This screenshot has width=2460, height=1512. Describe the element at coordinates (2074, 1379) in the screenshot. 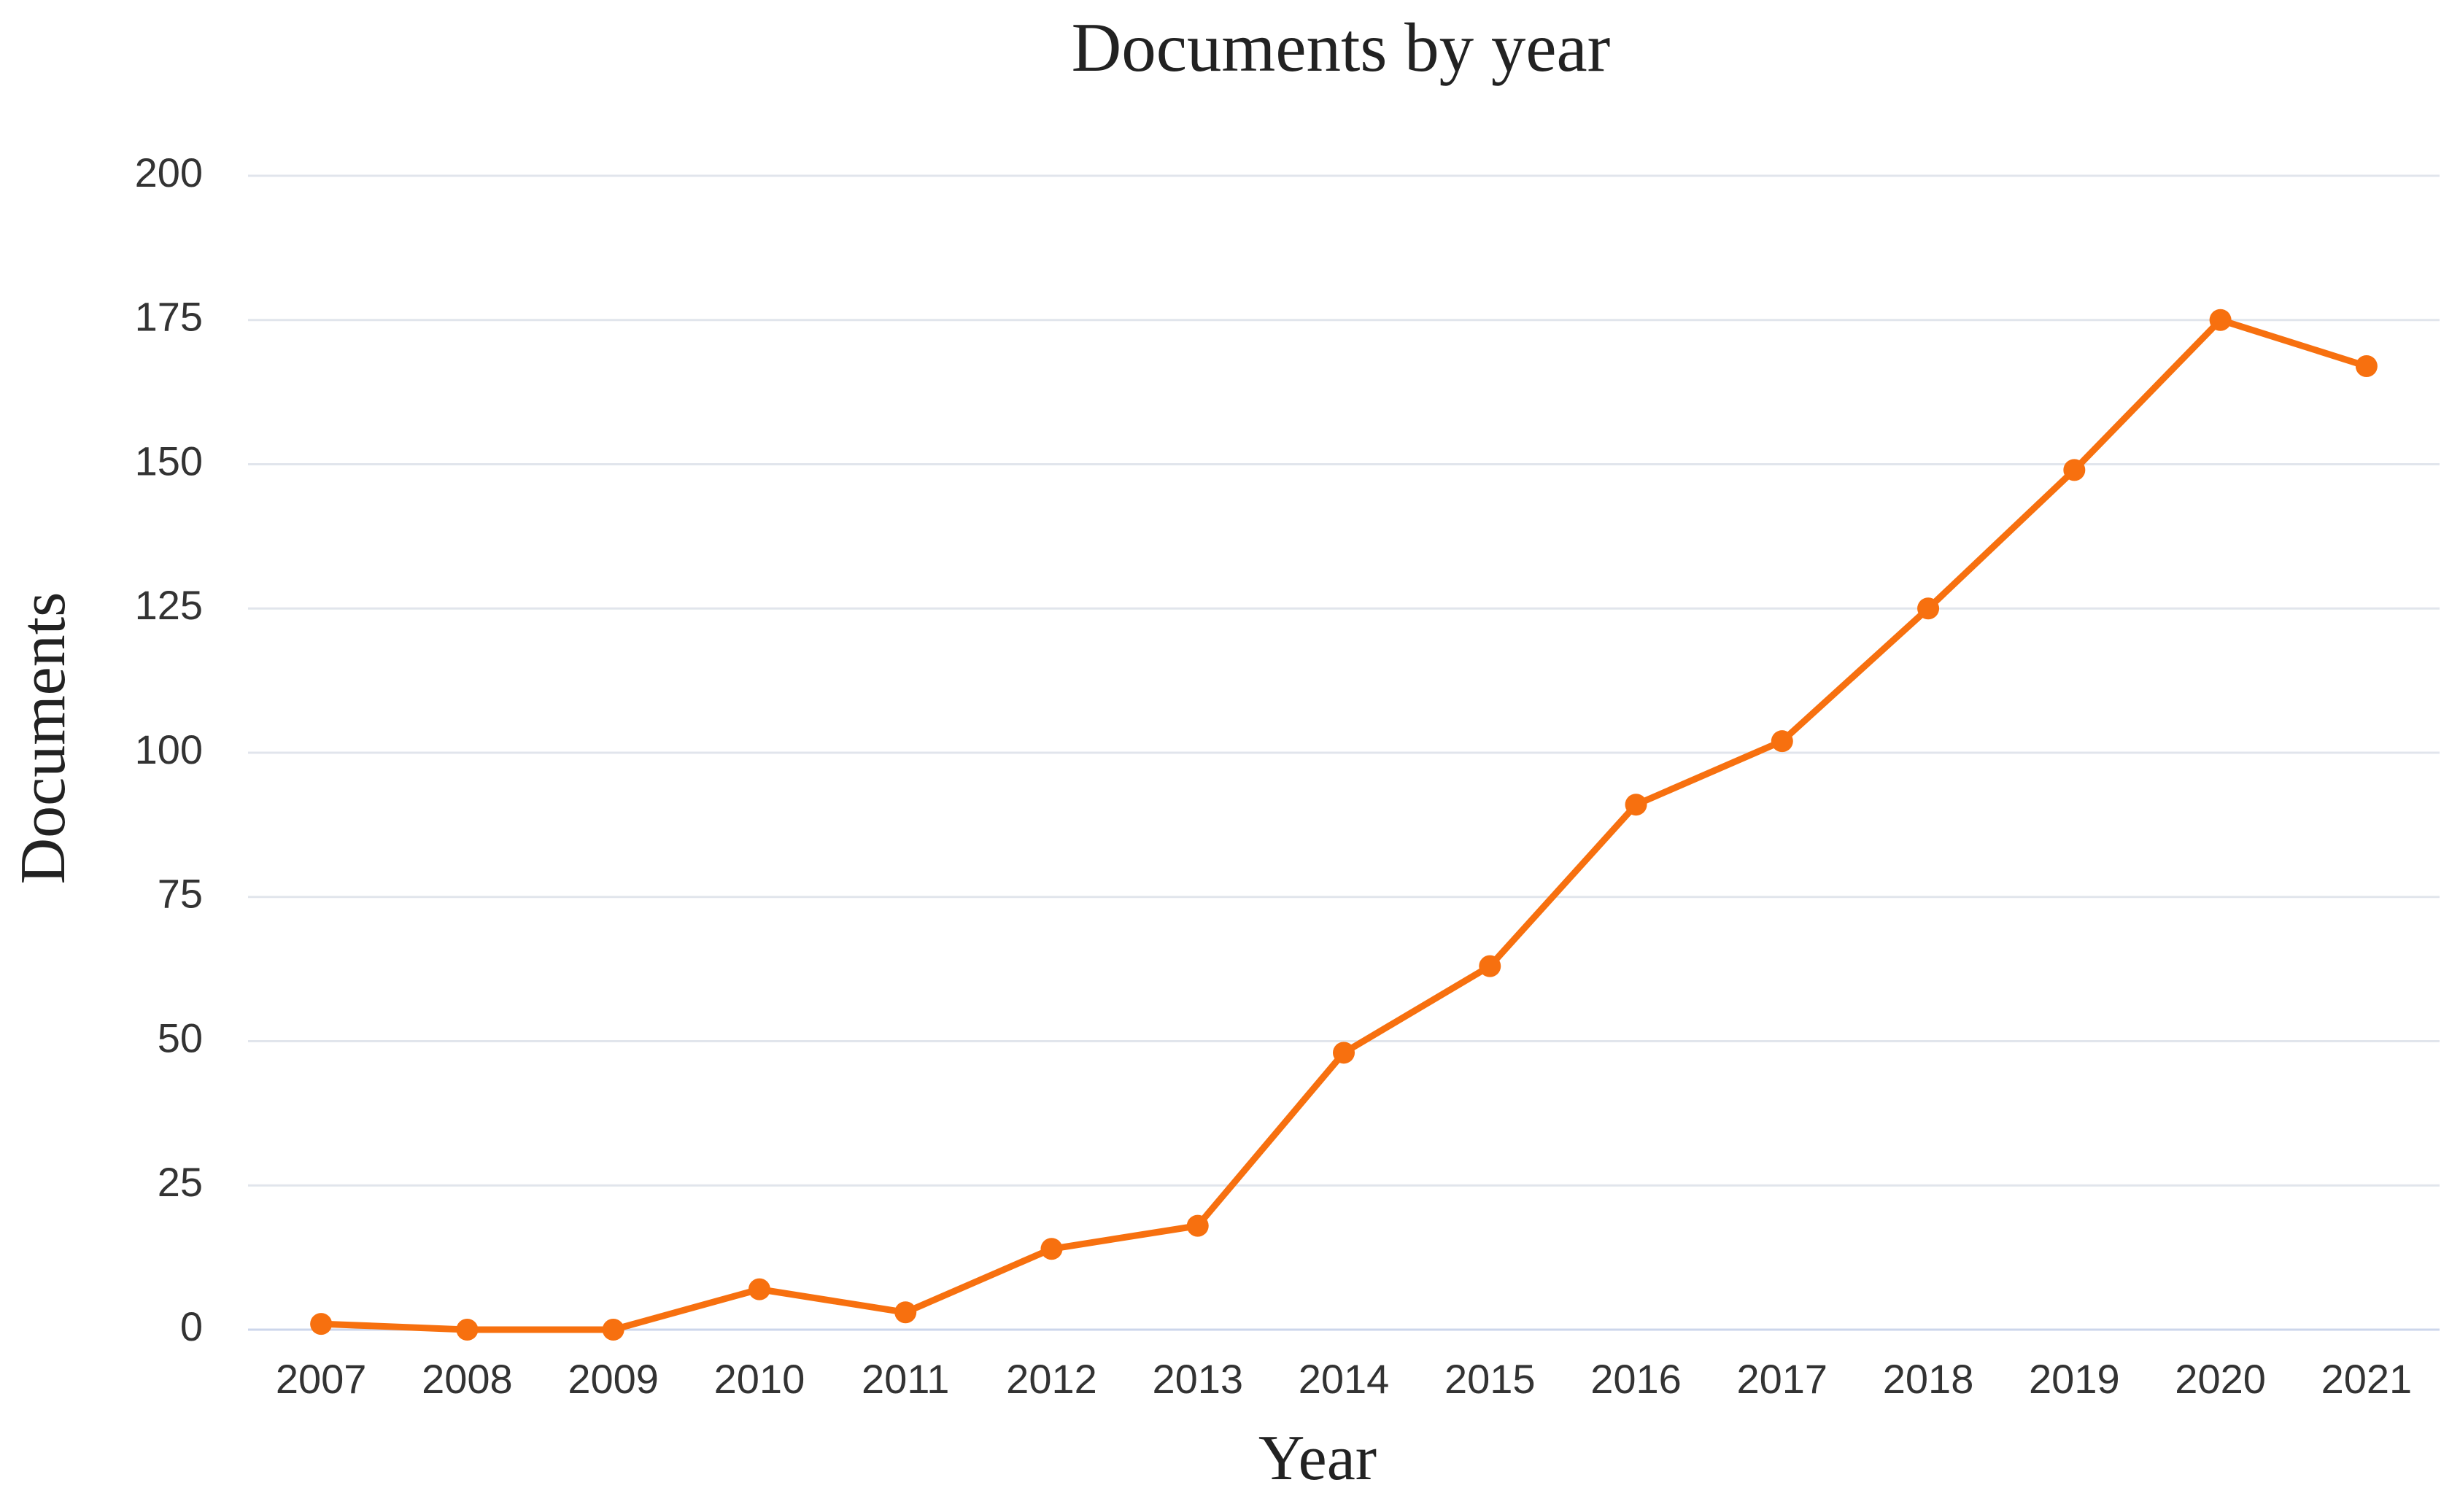

I see `x-tick-label: 2019` at that location.